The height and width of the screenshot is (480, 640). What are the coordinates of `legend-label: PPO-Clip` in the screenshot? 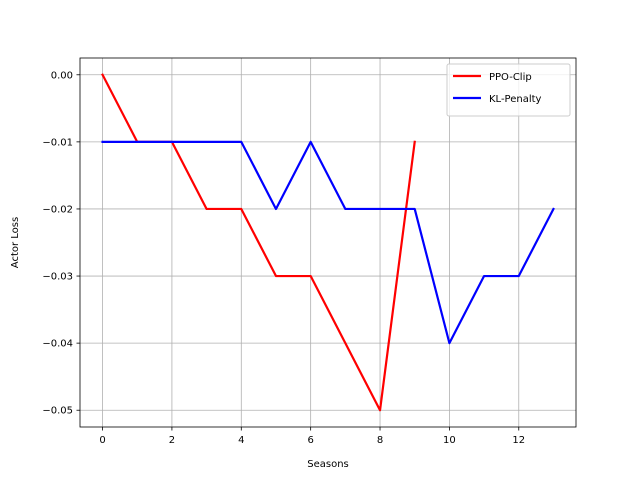 It's located at (510, 77).